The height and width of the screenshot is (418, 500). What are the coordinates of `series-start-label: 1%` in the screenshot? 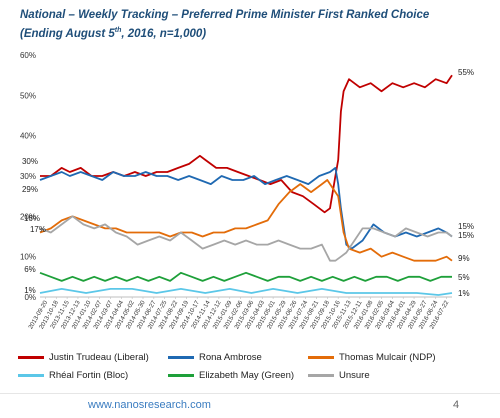 It's located at (30, 290).